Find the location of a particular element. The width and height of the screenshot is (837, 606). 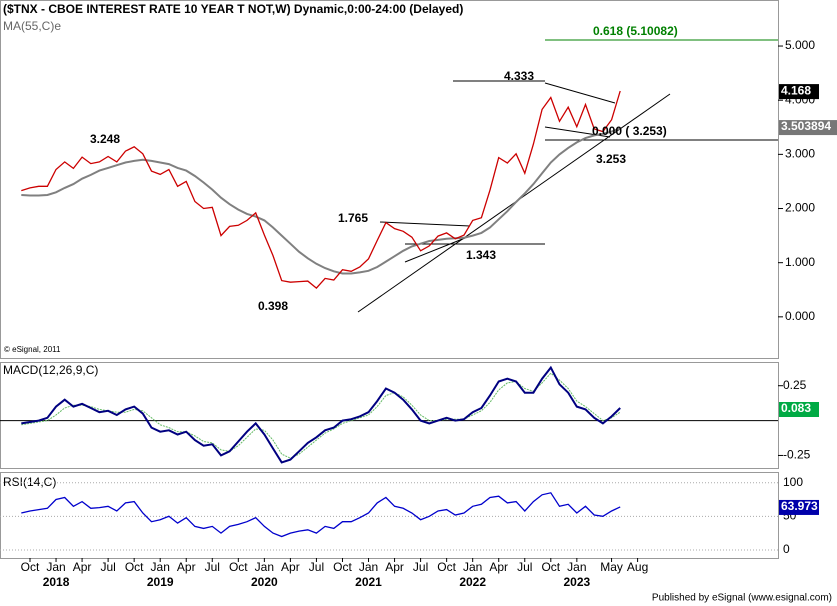

x-year-label: 2022 is located at coordinates (472, 582).